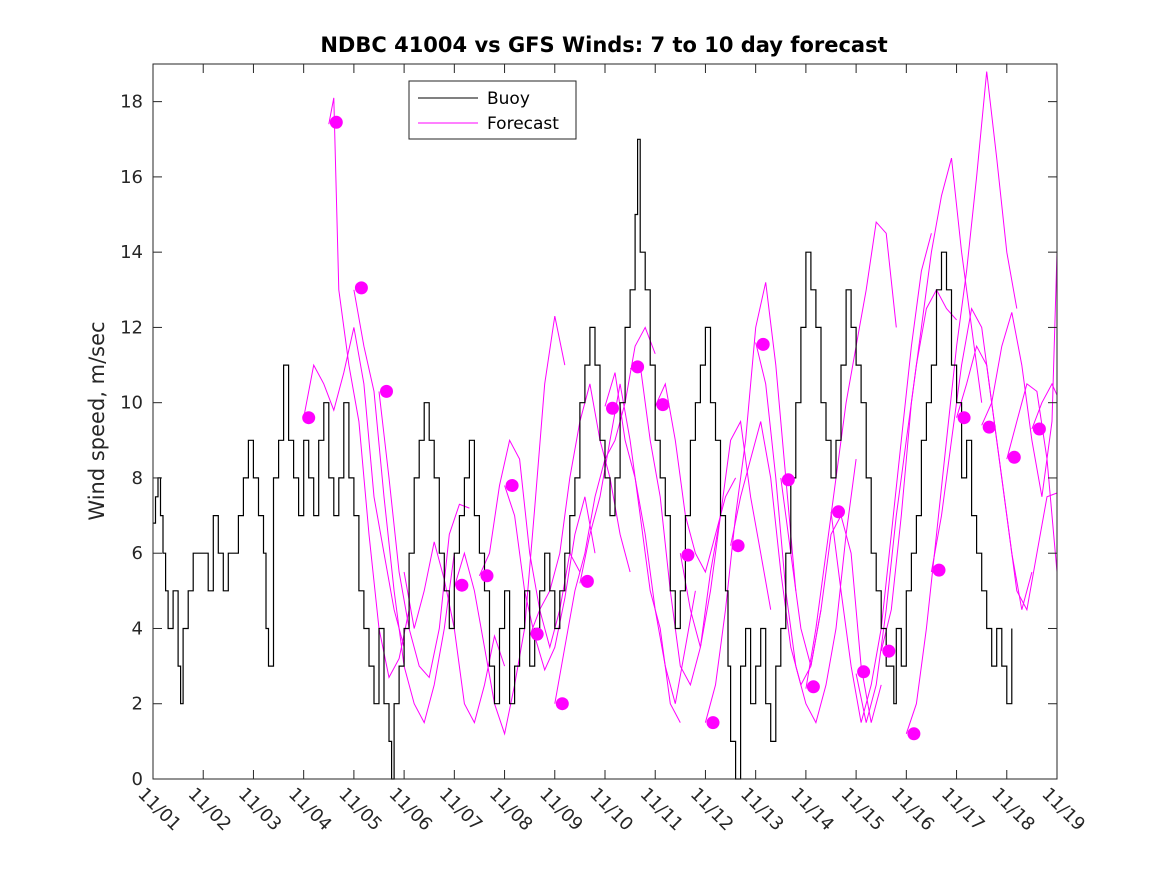 Image resolution: width=1167 pixels, height=875 pixels. Describe the element at coordinates (137, 553) in the screenshot. I see `y-tick-label: 6` at that location.